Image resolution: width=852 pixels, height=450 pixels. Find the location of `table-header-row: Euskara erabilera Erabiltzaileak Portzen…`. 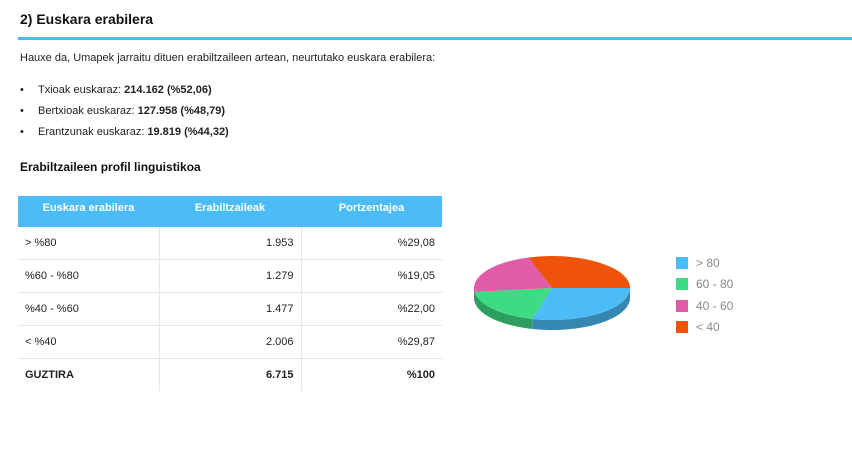

table-header-row: Euskara erabilera Erabiltzaileak Portzen… is located at coordinates (230, 211).